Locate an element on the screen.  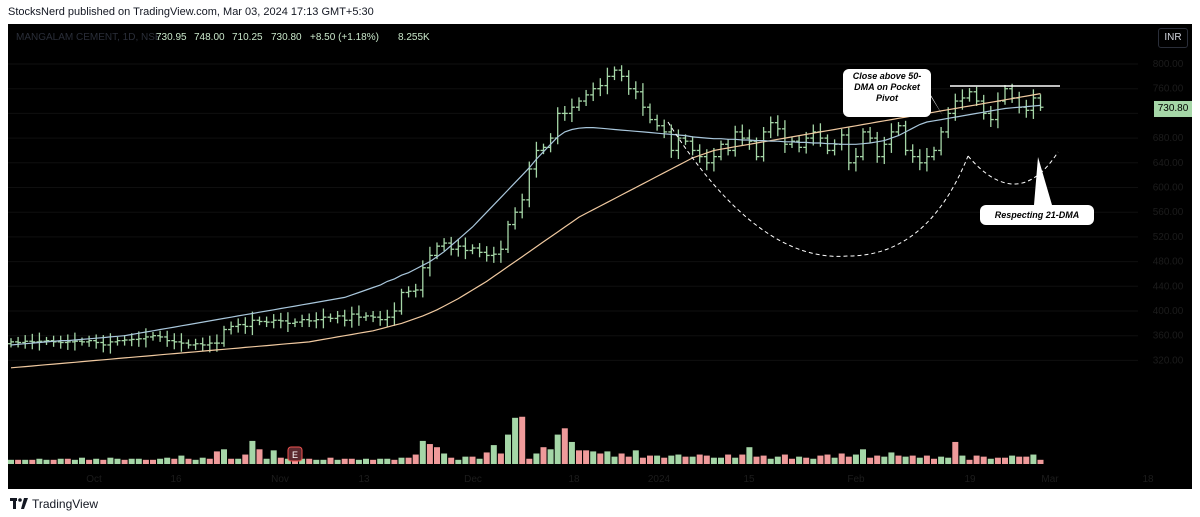
annotation-pocket-pivot-text: Close above 50-DMA on Pocket Pivot is located at coordinates (887, 87).